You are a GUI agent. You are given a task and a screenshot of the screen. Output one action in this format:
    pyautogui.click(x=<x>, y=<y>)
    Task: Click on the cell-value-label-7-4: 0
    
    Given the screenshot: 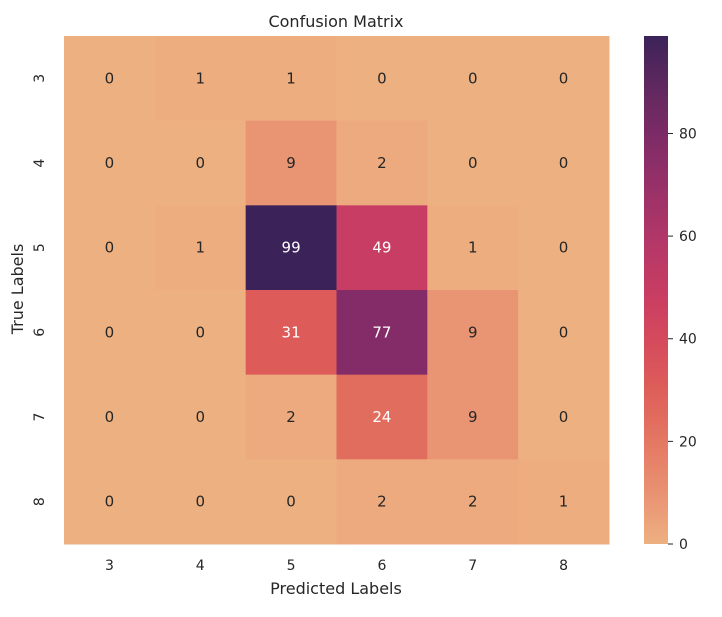 What is the action you would take?
    pyautogui.click(x=200, y=417)
    